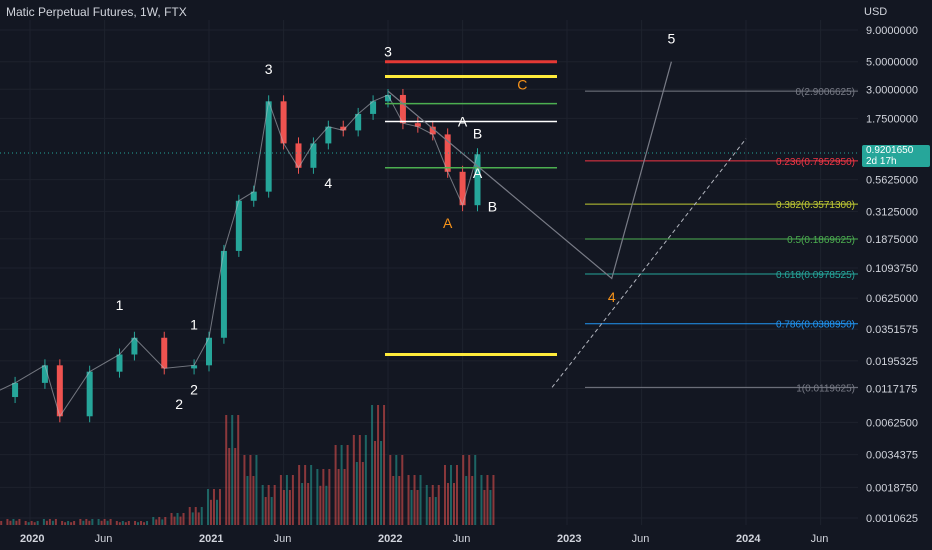 This screenshot has width=932, height=550. Describe the element at coordinates (448, 223) in the screenshot. I see `wave-label: A` at that location.